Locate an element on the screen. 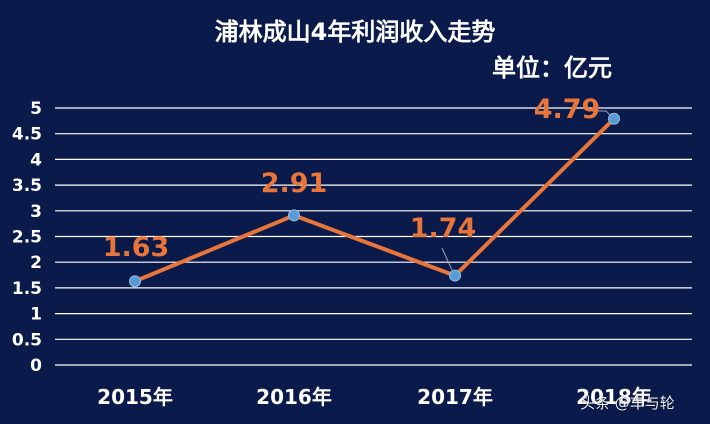 This screenshot has width=710, height=424. y-tick-label: 5 is located at coordinates (36, 109).